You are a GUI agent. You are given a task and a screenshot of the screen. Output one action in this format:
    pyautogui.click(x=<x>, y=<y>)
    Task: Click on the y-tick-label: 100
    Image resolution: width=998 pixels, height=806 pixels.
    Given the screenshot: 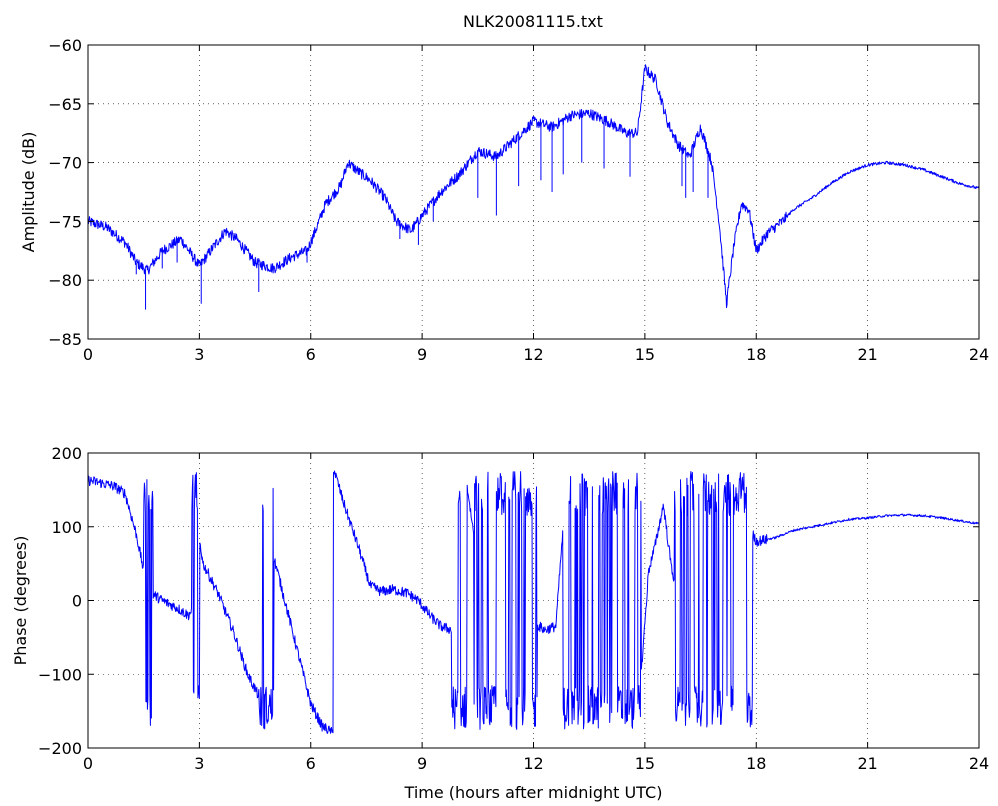 What is the action you would take?
    pyautogui.click(x=66, y=527)
    